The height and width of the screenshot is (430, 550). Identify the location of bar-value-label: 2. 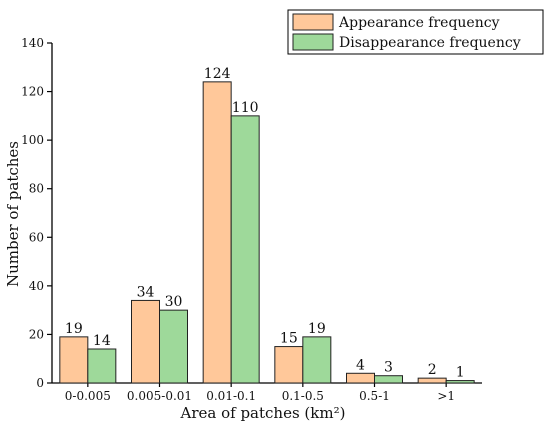
(432, 370).